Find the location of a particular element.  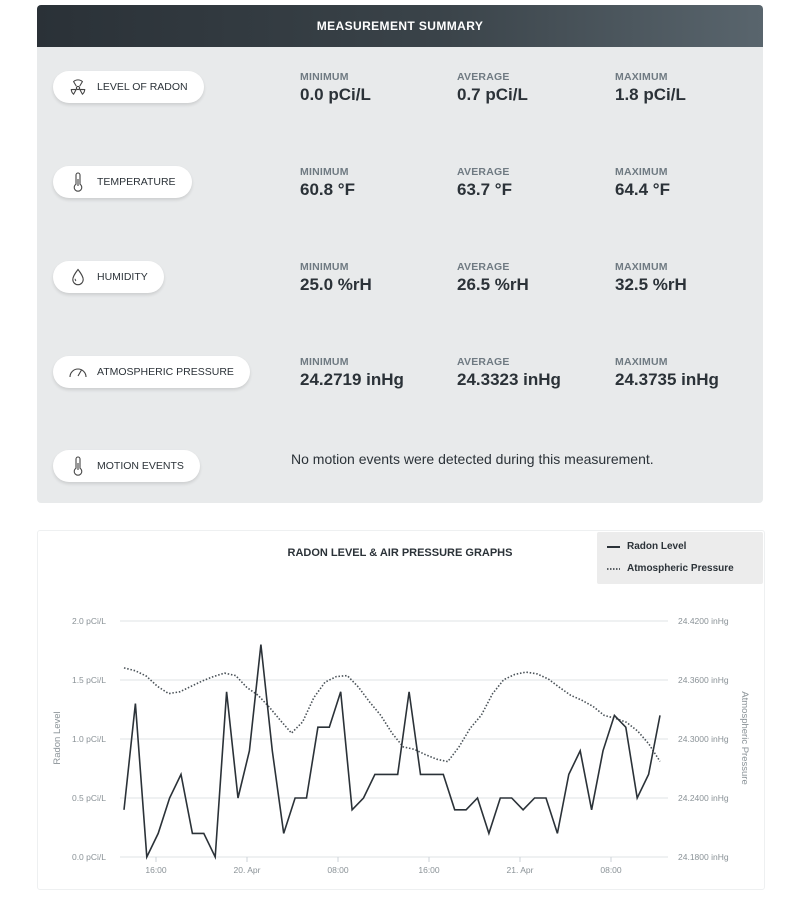

temperature-avg: AVERAGE 63.7 °F is located at coordinates (484, 183).